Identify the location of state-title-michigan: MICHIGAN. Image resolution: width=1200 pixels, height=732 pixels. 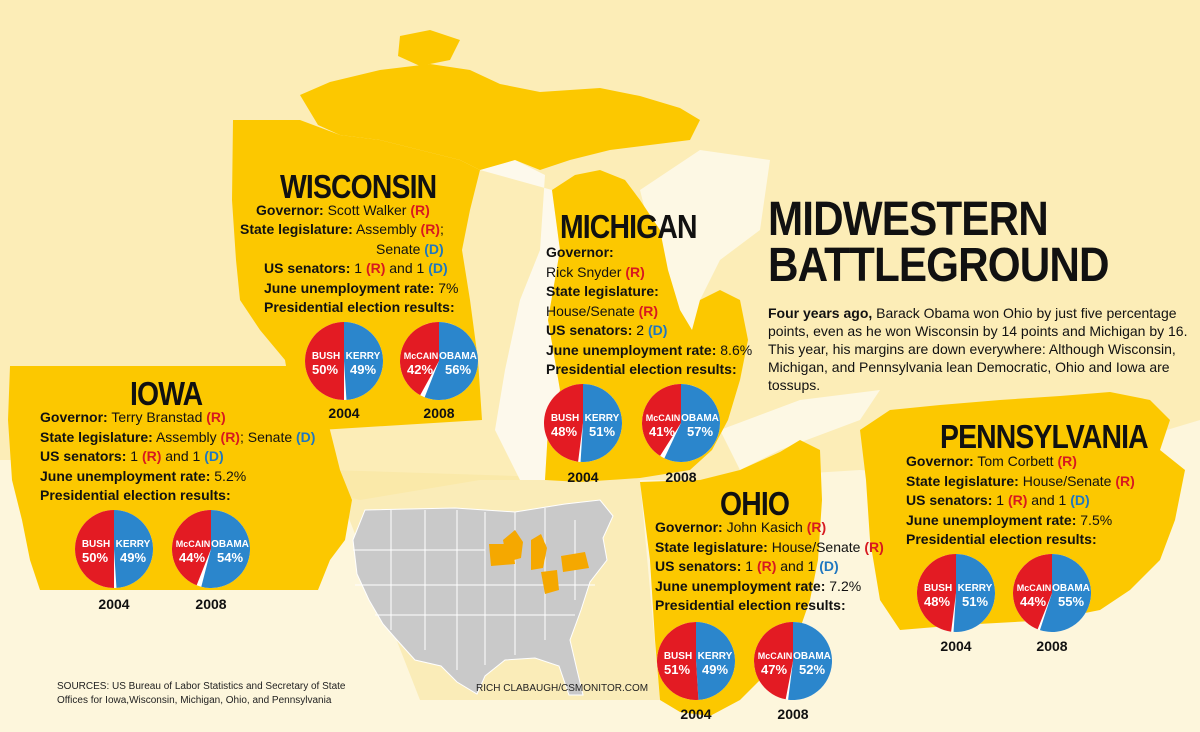
(628, 226).